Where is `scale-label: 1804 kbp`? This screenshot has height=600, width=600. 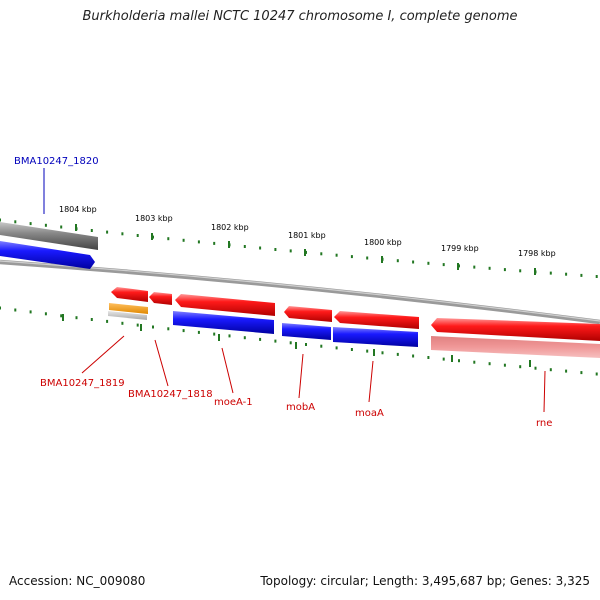 scale-label: 1804 kbp is located at coordinates (78, 209).